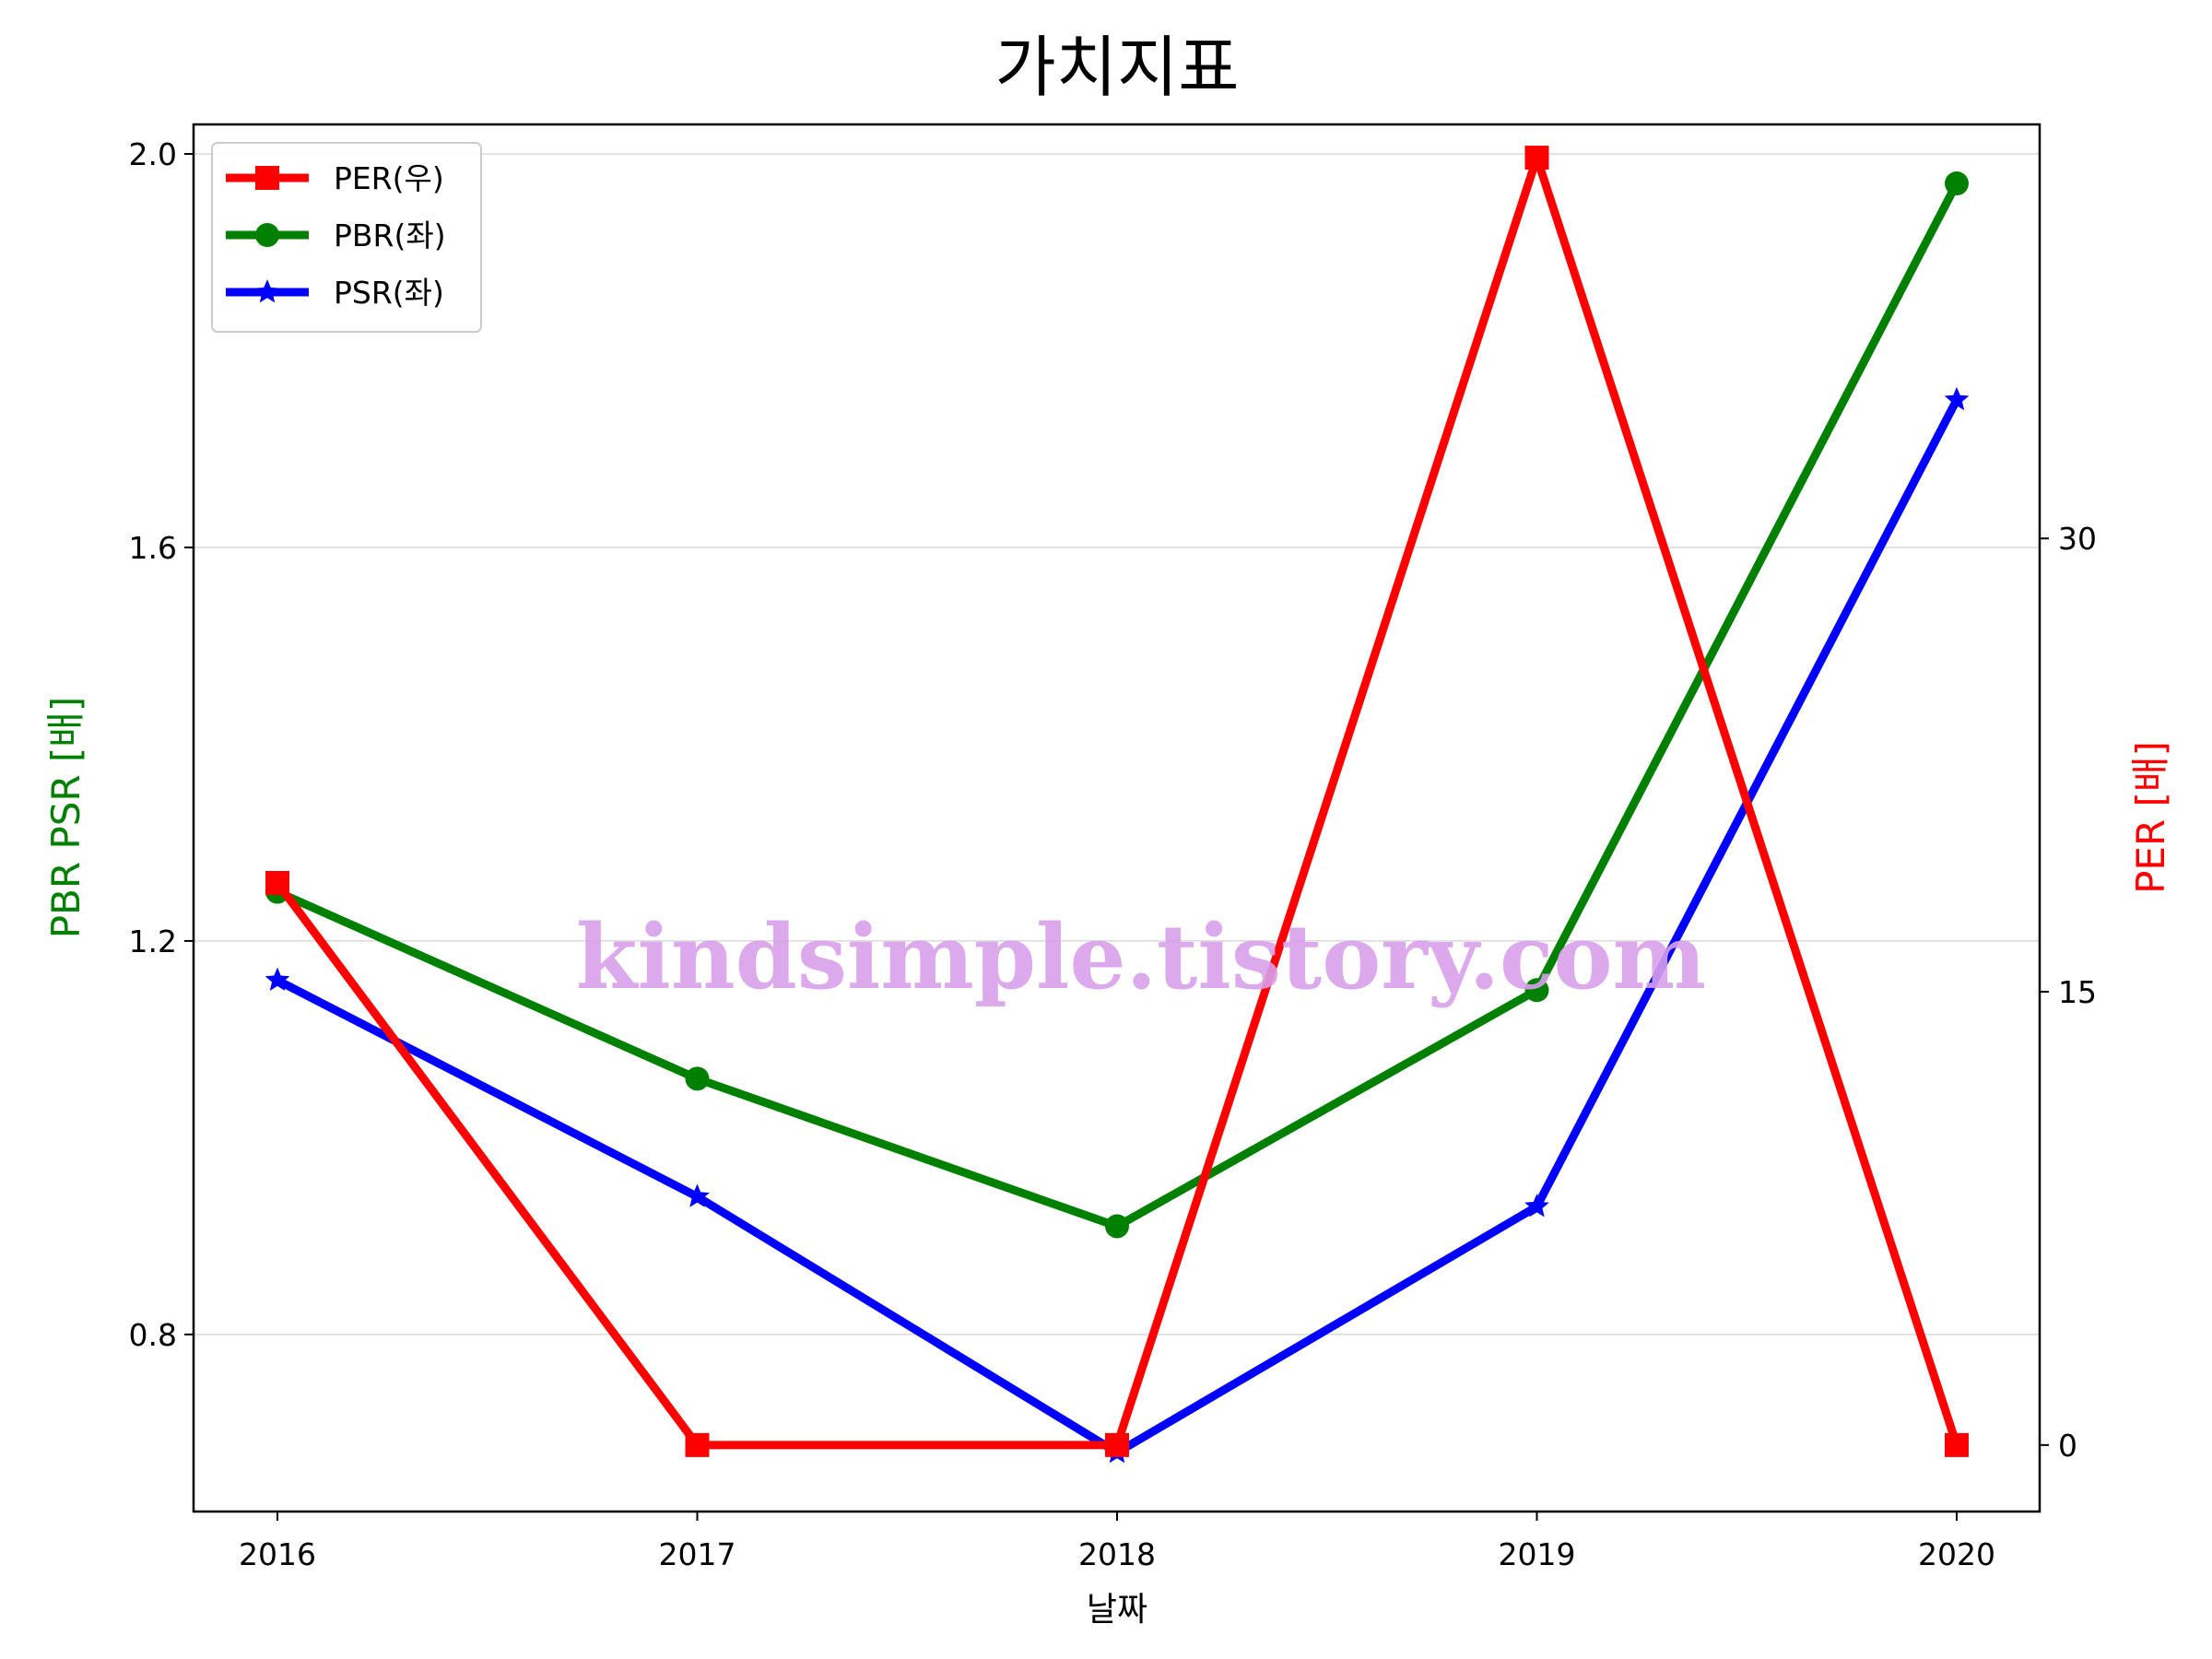  I want to click on legend-entry: PER(우), so click(335, 178).